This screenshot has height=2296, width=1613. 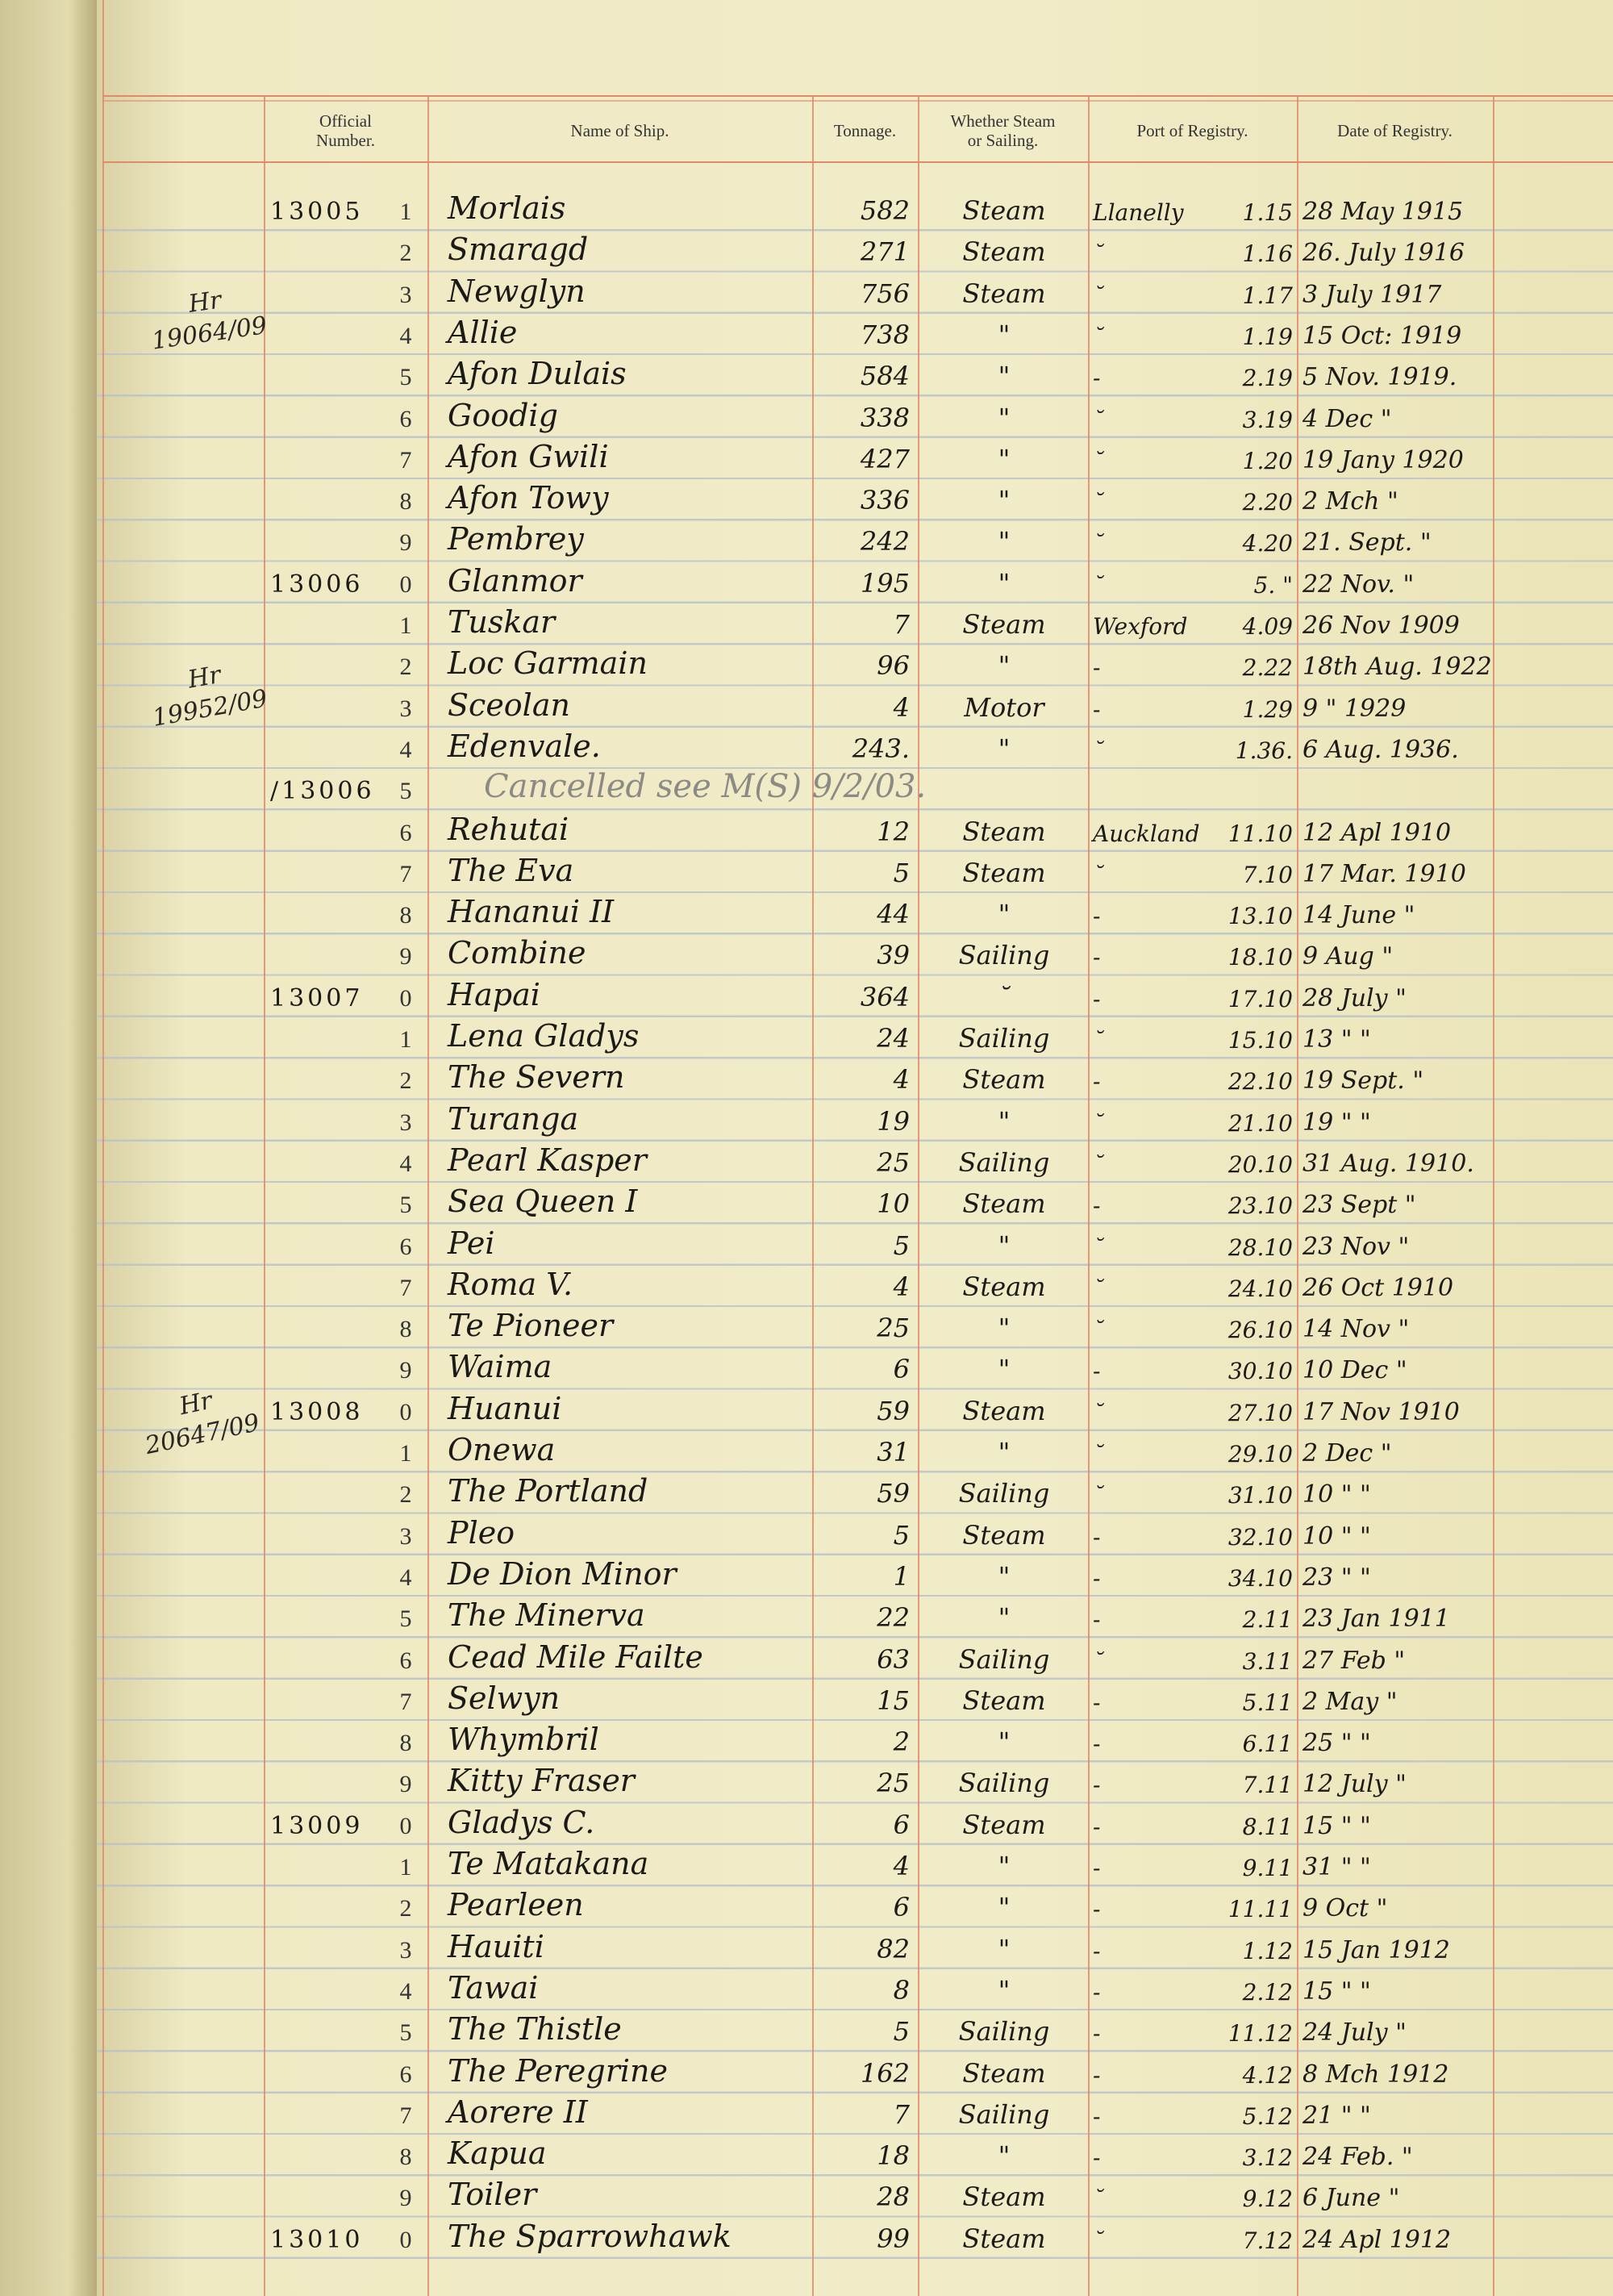 What do you see at coordinates (1336, 1825) in the screenshot?
I see `date-of-registry: 15 " "` at bounding box center [1336, 1825].